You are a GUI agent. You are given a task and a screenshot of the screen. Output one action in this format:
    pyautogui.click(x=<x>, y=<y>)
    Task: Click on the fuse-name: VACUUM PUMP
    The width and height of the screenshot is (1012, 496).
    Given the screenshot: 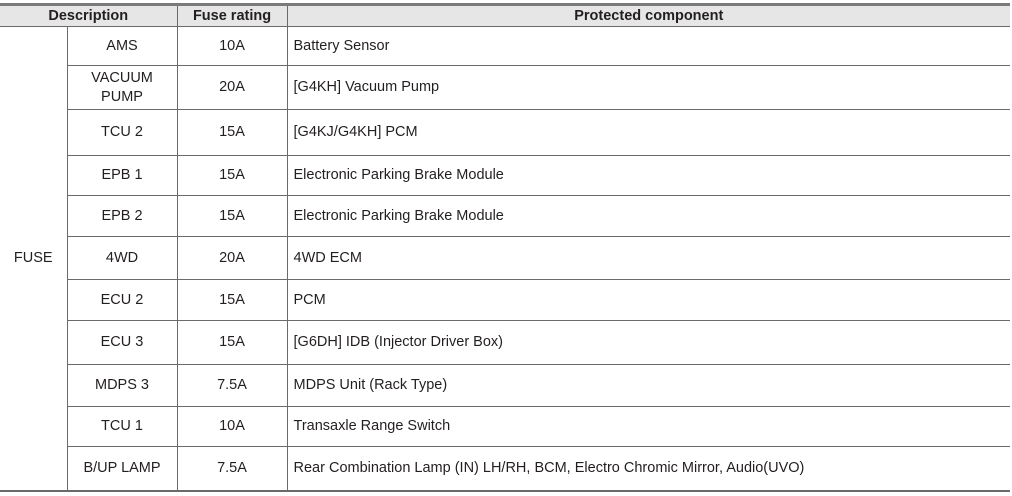 What is the action you would take?
    pyautogui.click(x=122, y=87)
    